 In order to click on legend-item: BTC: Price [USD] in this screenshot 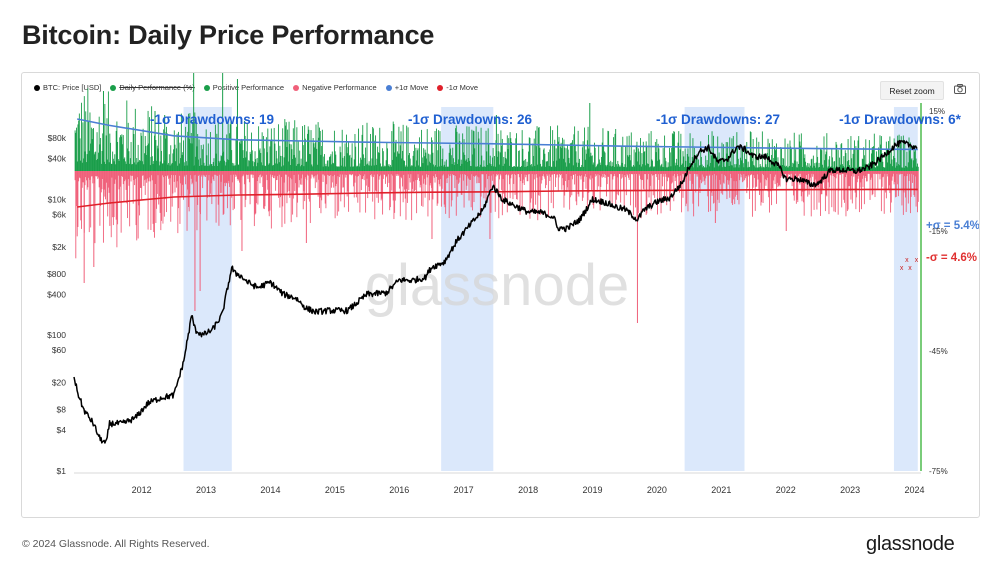, I will do `click(67, 87)`.